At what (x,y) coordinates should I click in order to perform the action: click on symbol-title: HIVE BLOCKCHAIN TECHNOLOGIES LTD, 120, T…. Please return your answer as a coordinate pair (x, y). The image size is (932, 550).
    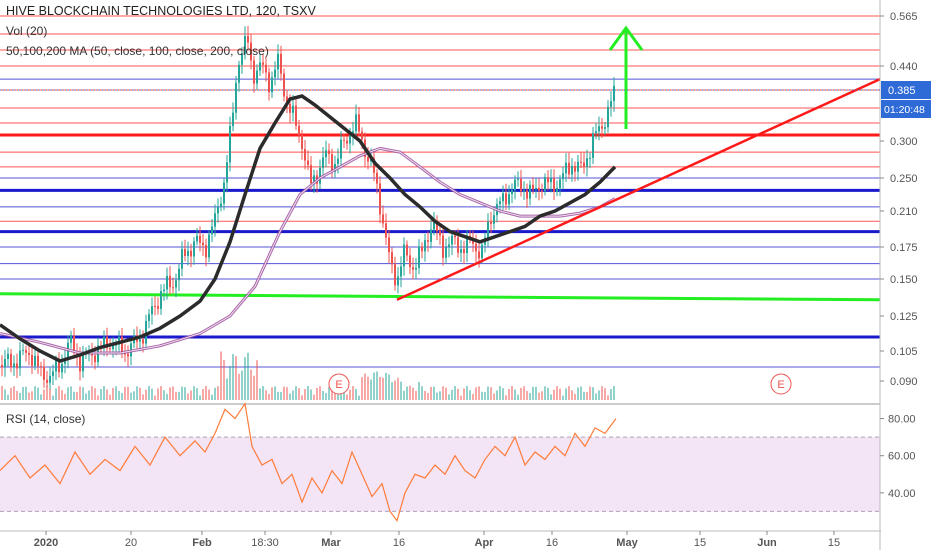
    Looking at the image, I should click on (161, 11).